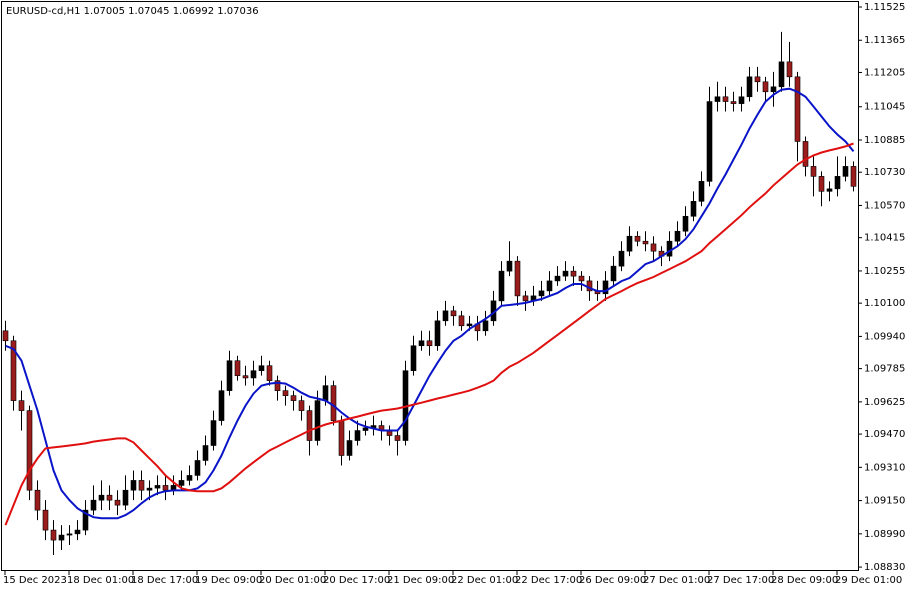  What do you see at coordinates (884, 7) in the screenshot?
I see `y-tick-label: 1.11525` at bounding box center [884, 7].